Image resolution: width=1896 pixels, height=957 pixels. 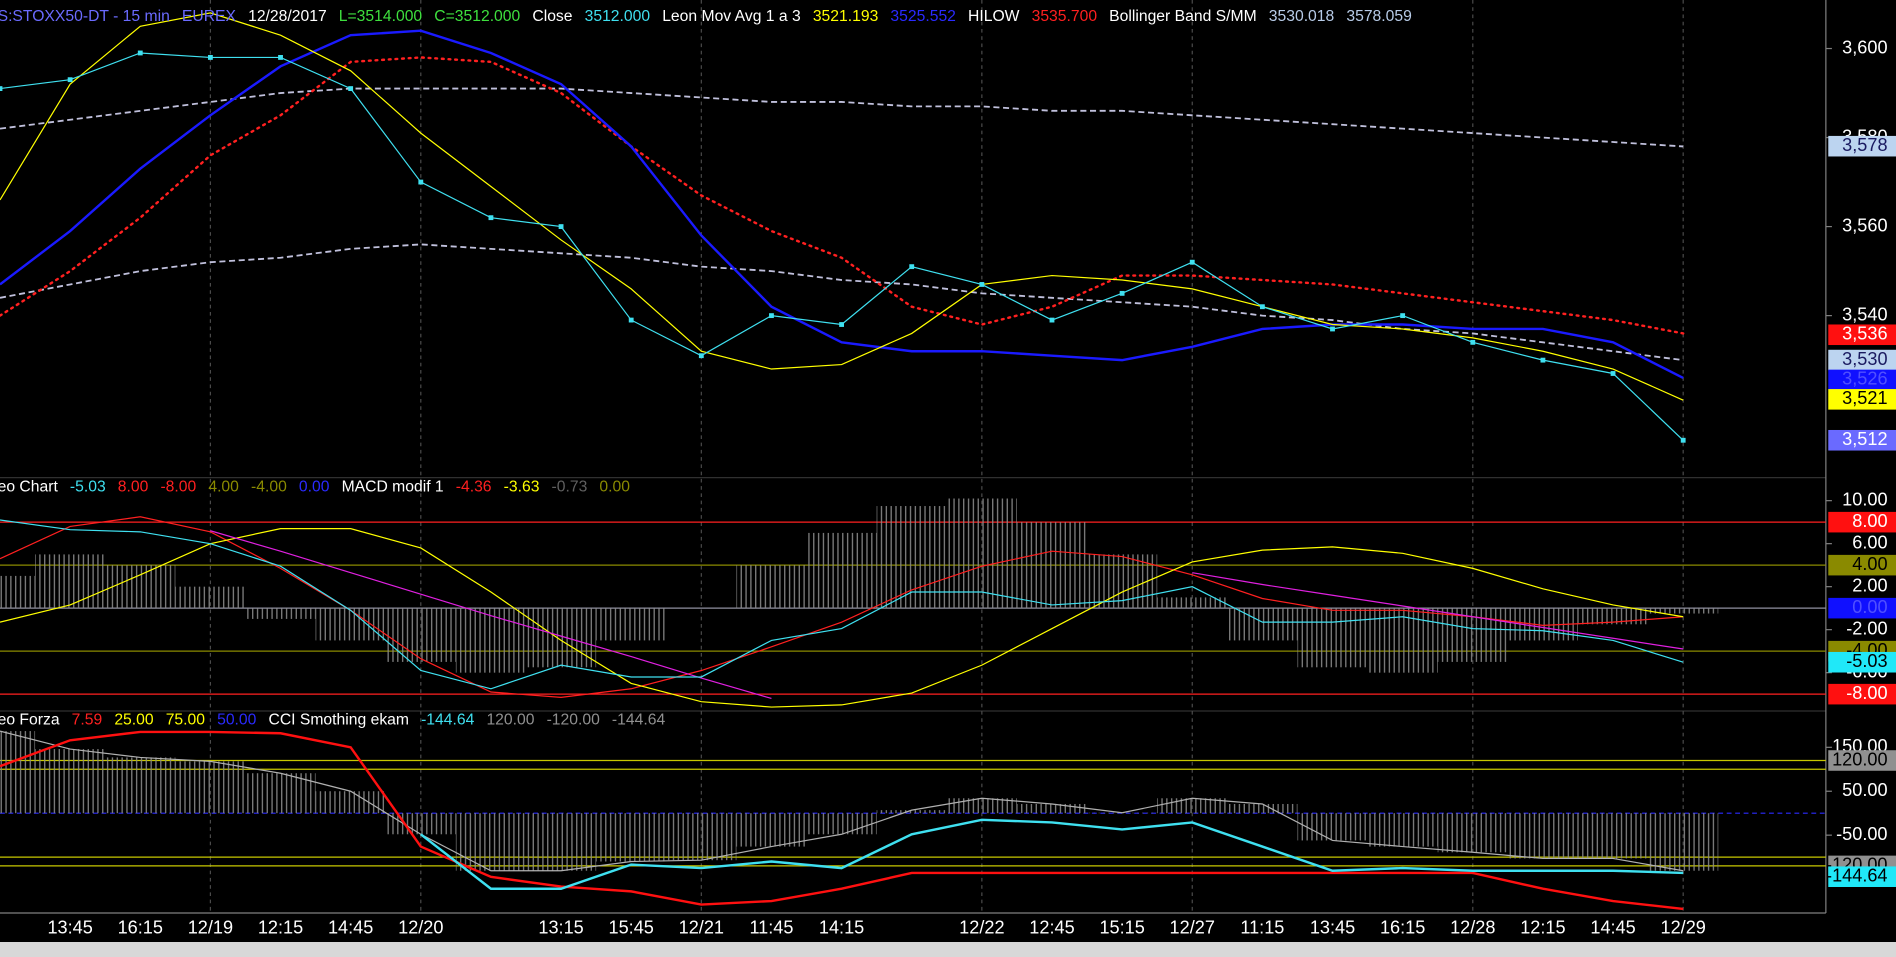 What do you see at coordinates (350, 928) in the screenshot?
I see `x-tick-label: 14:45` at bounding box center [350, 928].